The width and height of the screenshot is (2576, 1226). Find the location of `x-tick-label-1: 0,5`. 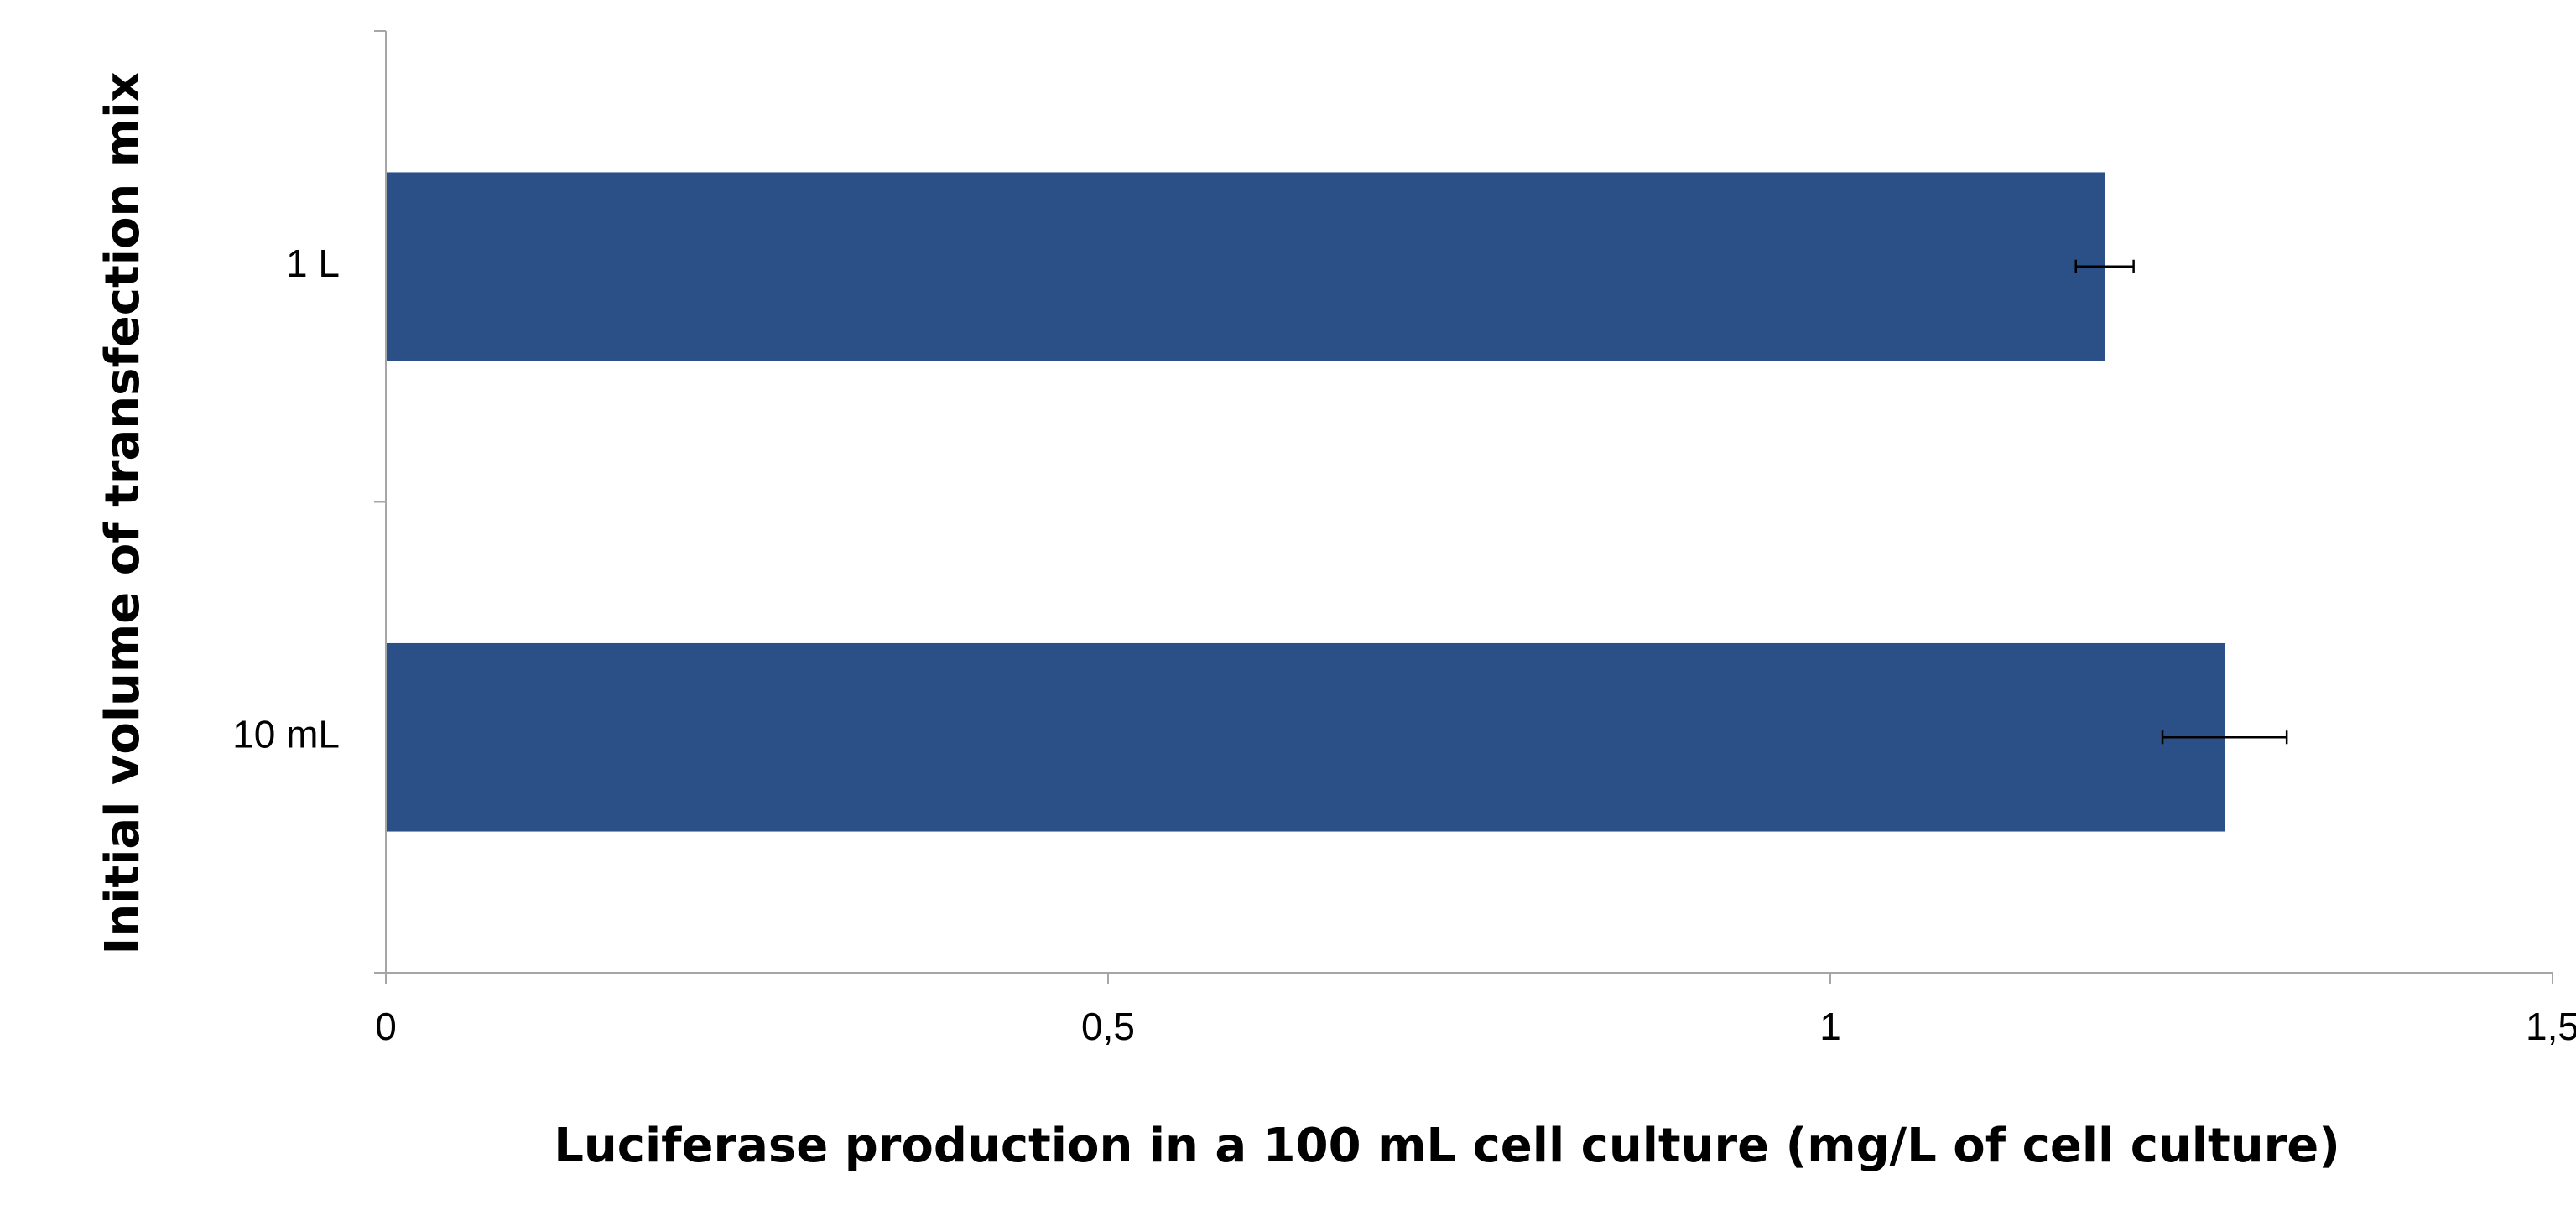

x-tick-label-1: 0,5 is located at coordinates (1108, 1026).